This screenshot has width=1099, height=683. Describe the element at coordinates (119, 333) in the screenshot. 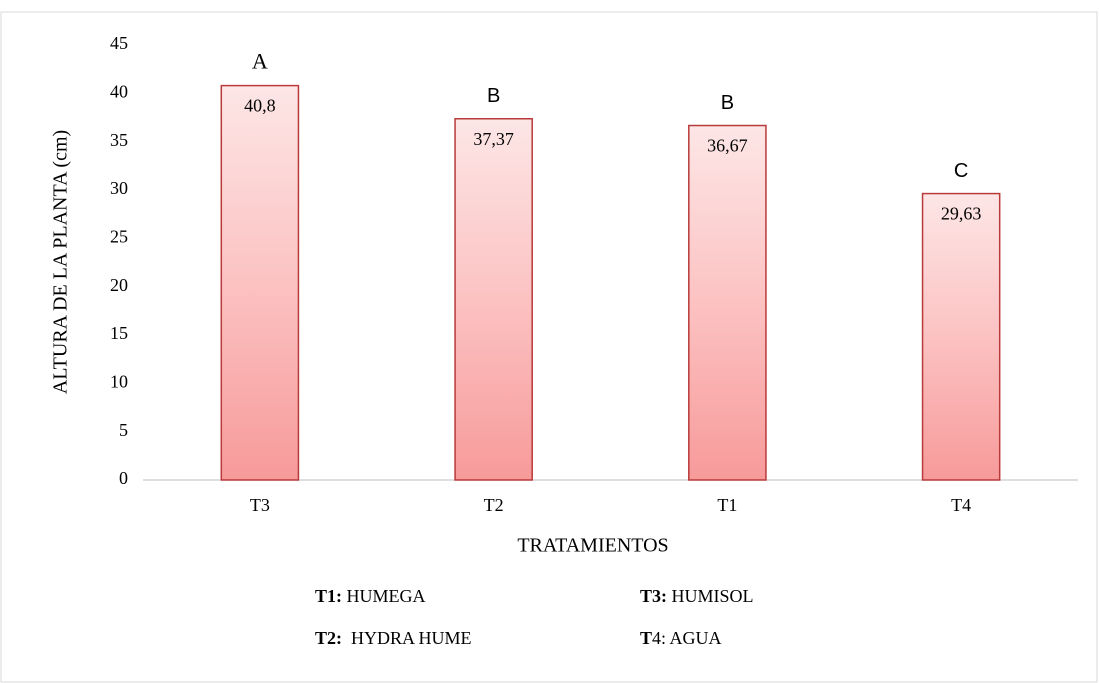

I see `y-tick-label: 15` at that location.